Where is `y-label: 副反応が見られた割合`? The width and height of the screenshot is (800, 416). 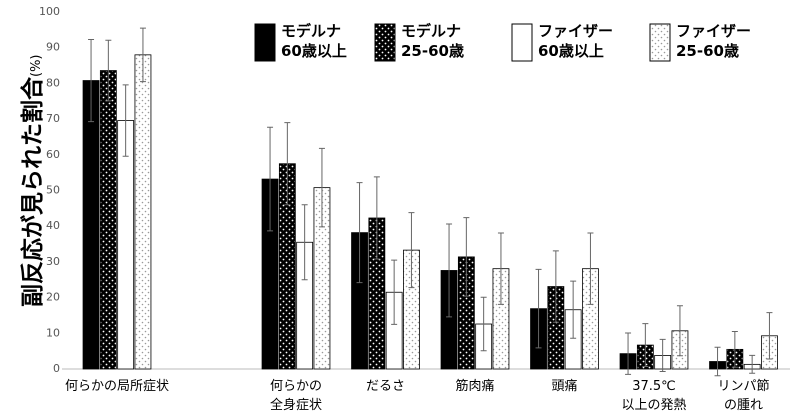 y-label: 副反応が見られた割合 is located at coordinates (33, 192).